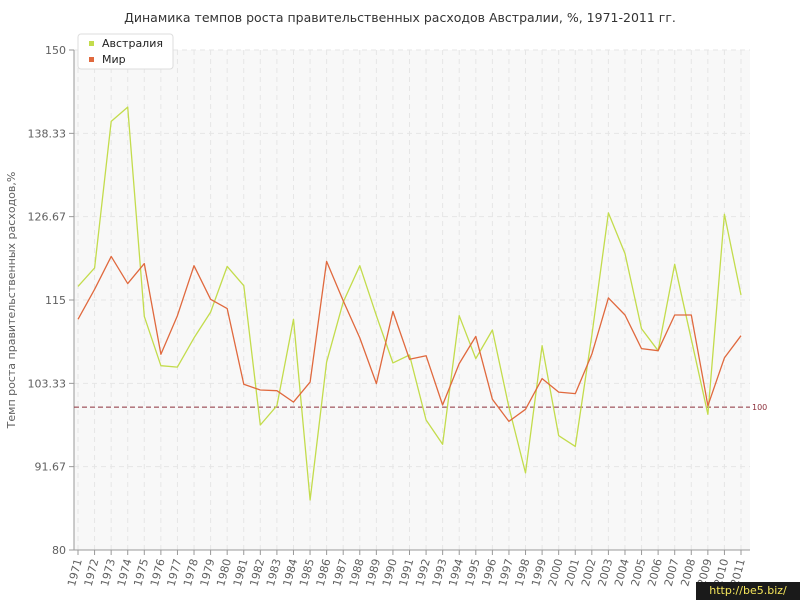 This screenshot has height=600, width=800. What do you see at coordinates (114, 59) in the screenshot?
I see `legend-label-world: Мир` at bounding box center [114, 59].